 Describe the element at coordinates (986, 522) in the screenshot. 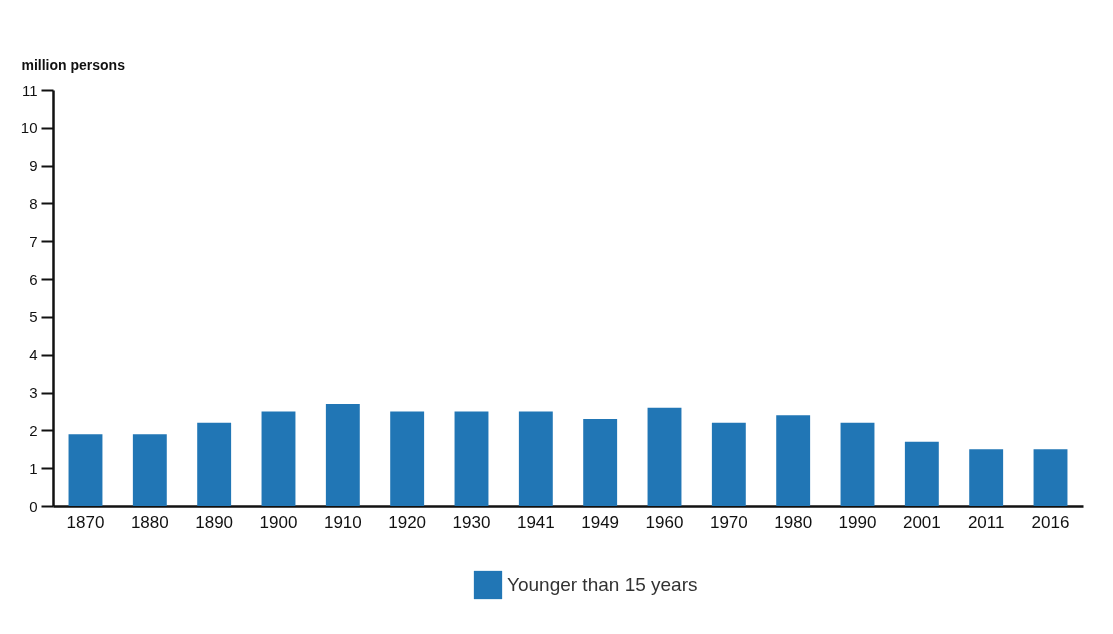

I see `x-tick-label: 2011` at that location.